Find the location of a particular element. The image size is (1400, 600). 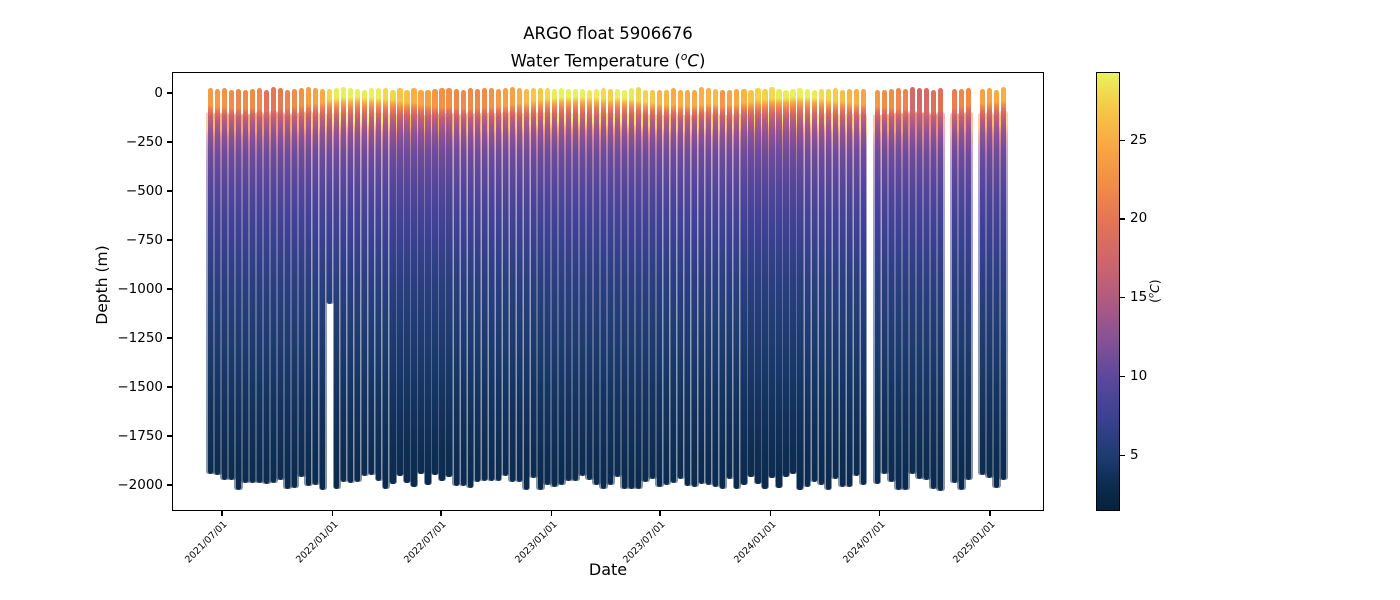

y-axis-tick-label: −750 is located at coordinates (144, 239).